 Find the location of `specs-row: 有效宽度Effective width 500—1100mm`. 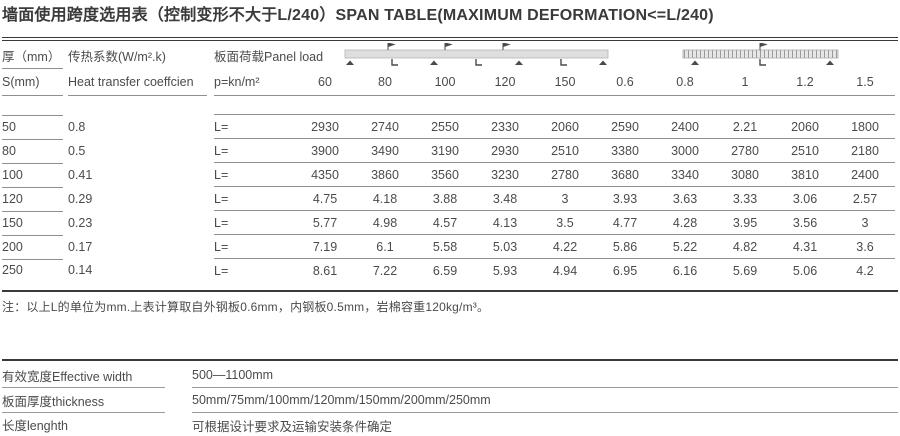

specs-row: 有效宽度Effective width 500—1100mm is located at coordinates (450, 375).